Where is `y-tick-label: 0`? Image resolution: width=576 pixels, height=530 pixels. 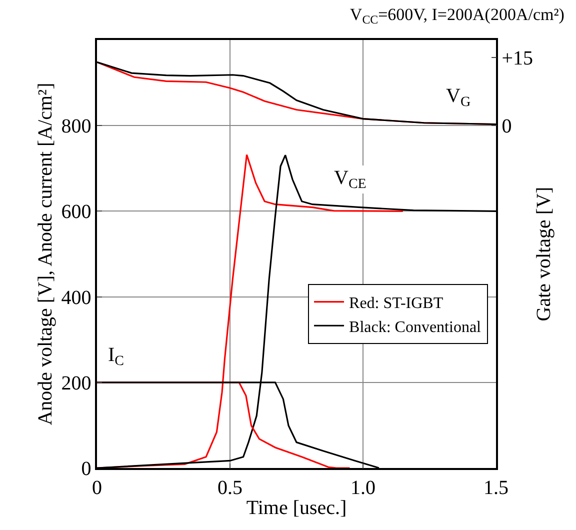
y-tick-label: 0 is located at coordinates (86, 469).